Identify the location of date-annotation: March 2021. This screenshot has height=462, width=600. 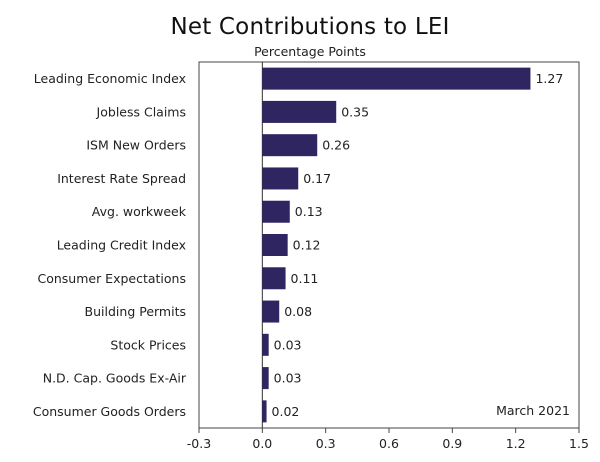
(533, 410).